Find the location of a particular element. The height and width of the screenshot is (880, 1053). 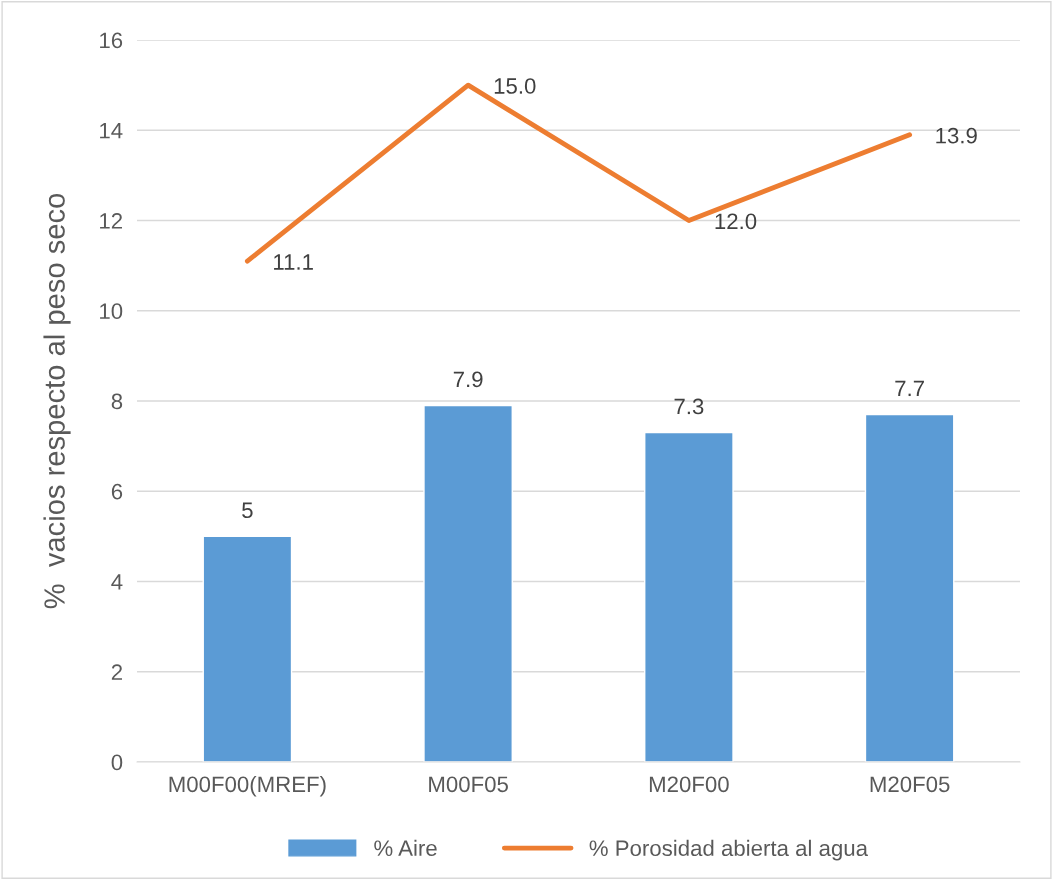

data-label: 13.9 is located at coordinates (956, 135).